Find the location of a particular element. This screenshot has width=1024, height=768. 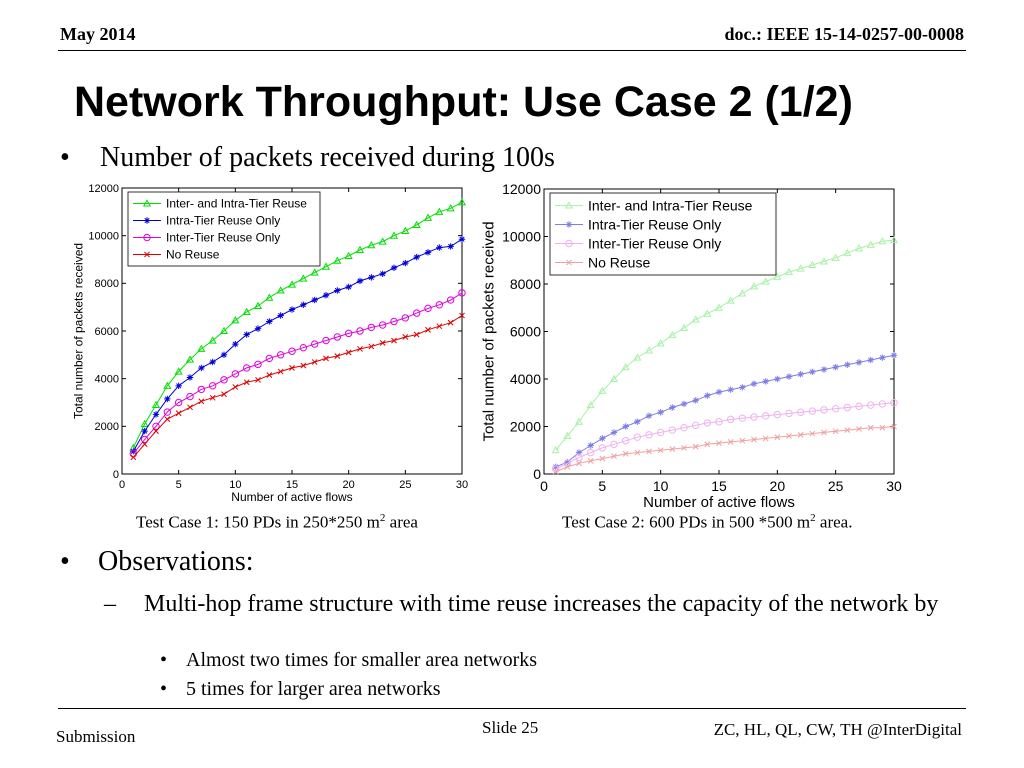

x-tick-label: 30 is located at coordinates (462, 485).